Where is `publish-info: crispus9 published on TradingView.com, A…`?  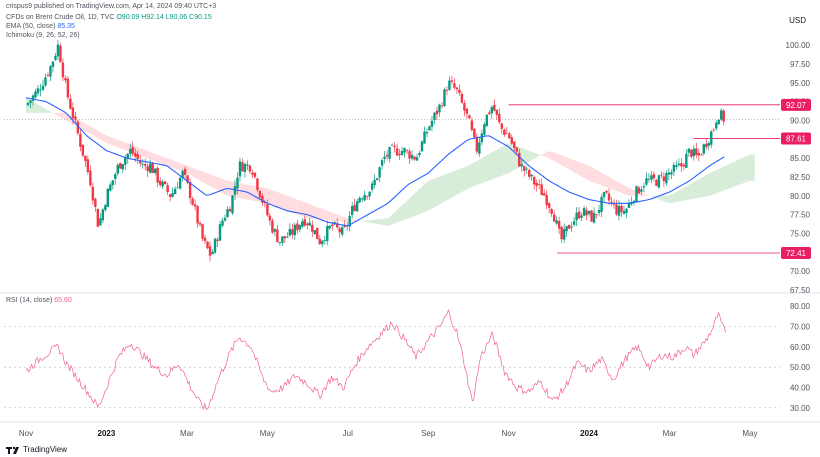 publish-info: crispus9 published on TradingView.com, A… is located at coordinates (111, 6).